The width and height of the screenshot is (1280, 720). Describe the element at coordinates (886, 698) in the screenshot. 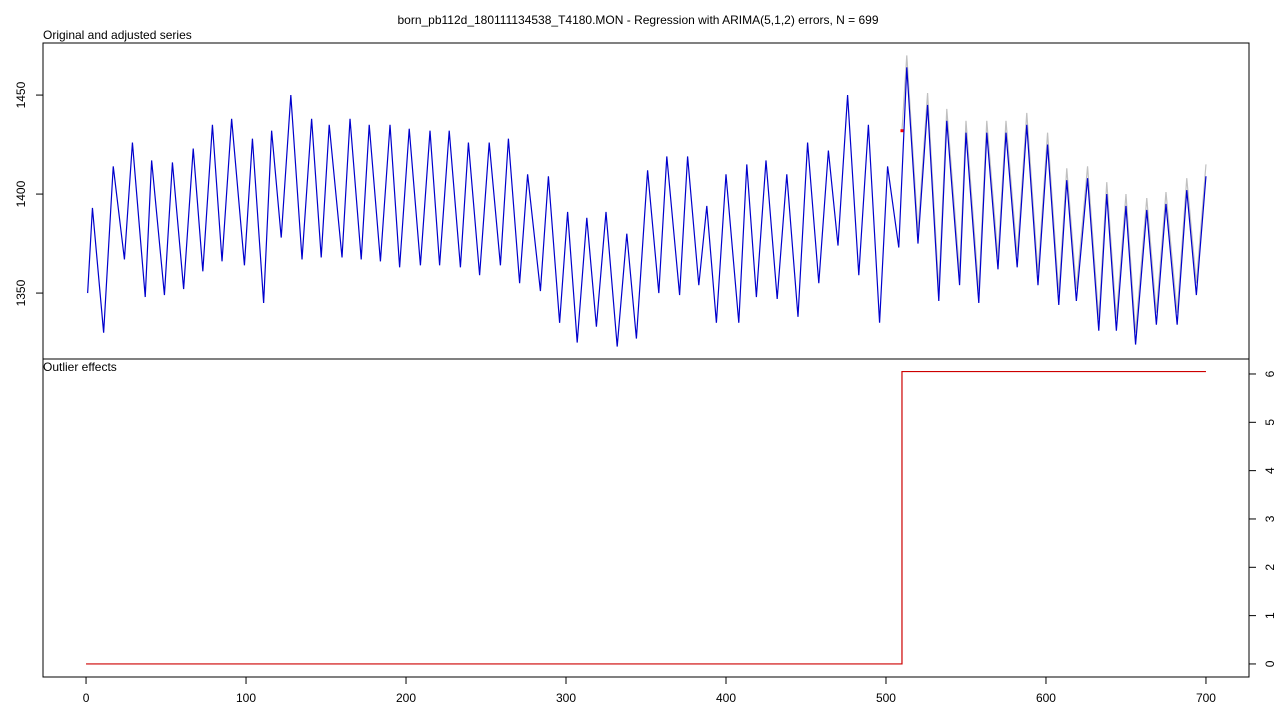

I see `x-tick-label: 500` at that location.